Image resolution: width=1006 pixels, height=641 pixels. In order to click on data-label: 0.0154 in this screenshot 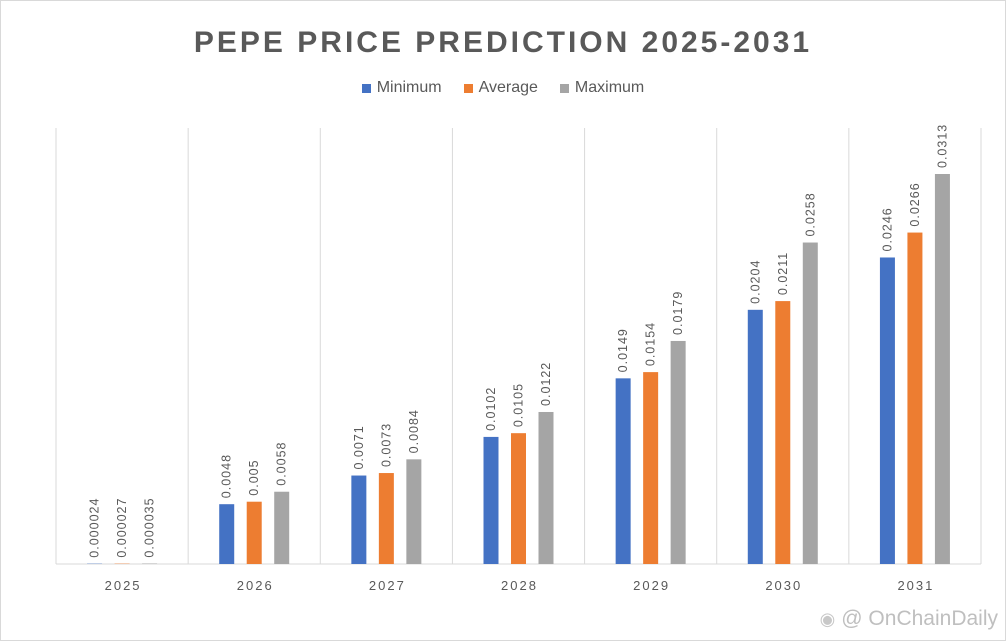, I will do `click(651, 344)`.